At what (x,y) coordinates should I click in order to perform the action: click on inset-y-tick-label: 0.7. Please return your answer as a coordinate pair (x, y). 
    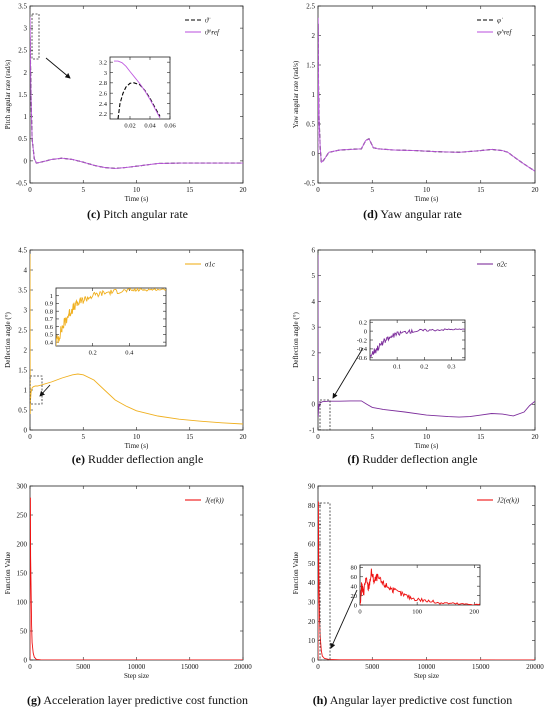
    Looking at the image, I should click on (49, 319).